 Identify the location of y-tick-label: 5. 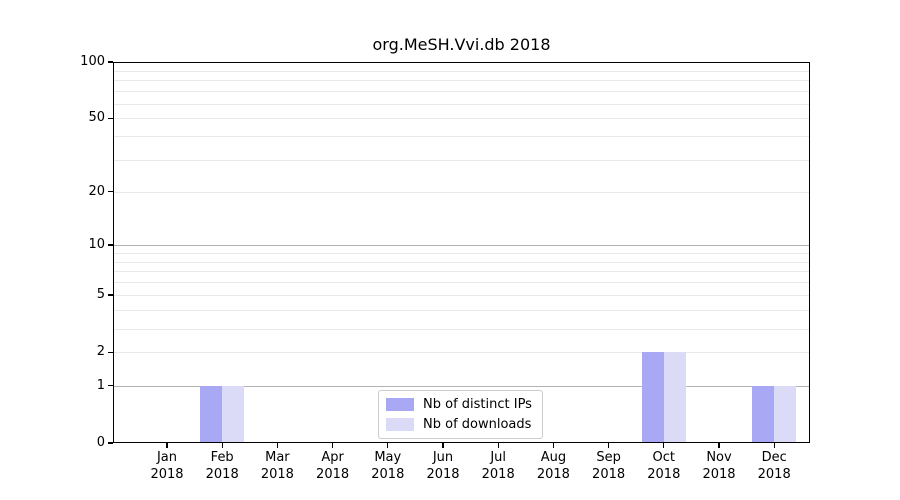
(100, 295).